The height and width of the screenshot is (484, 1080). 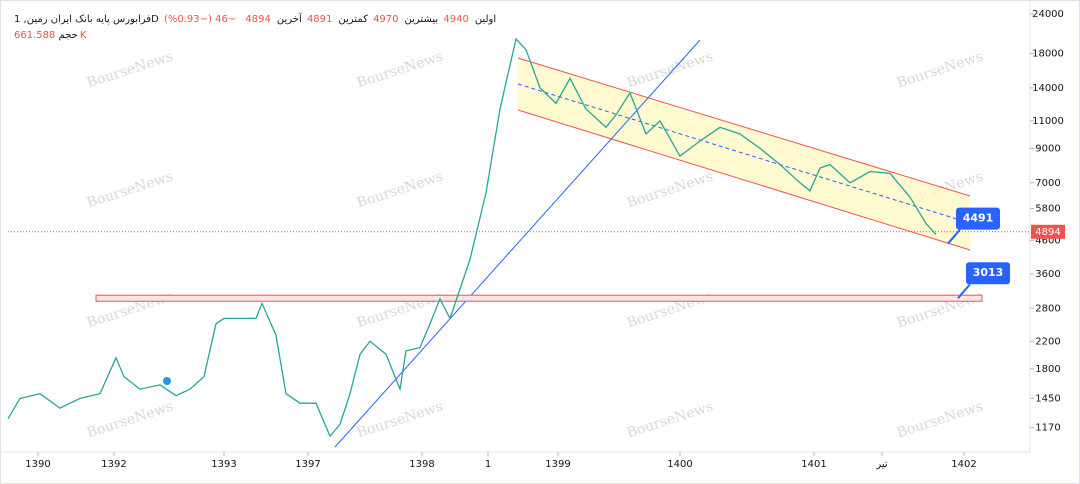 What do you see at coordinates (881, 464) in the screenshot?
I see `x-tick-label: تیر` at bounding box center [881, 464].